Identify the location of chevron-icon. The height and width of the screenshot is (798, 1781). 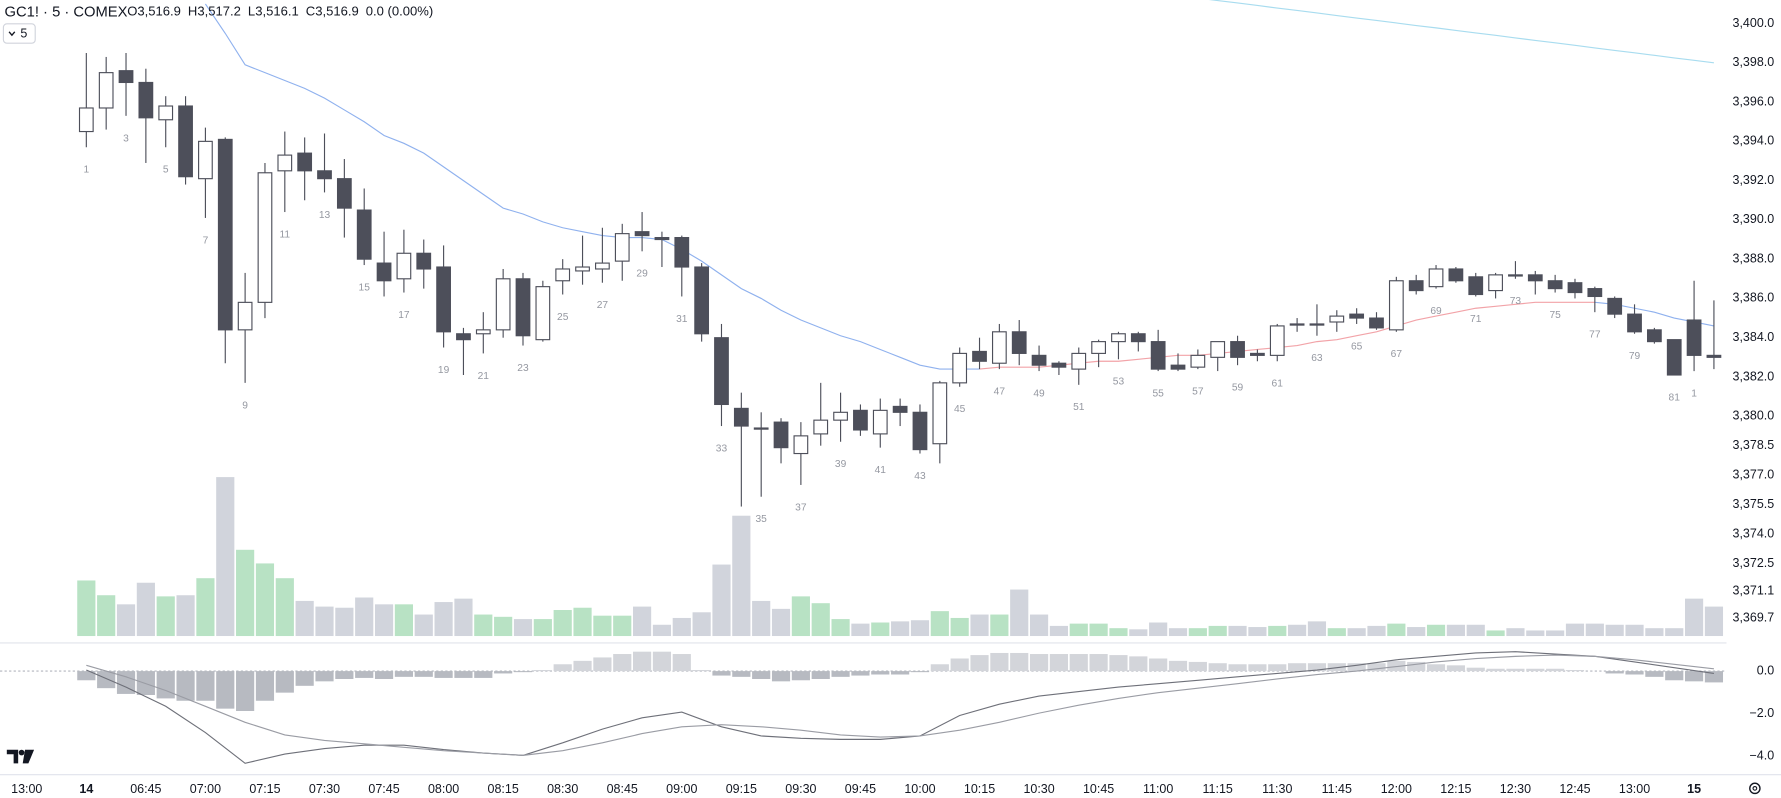
(12, 34).